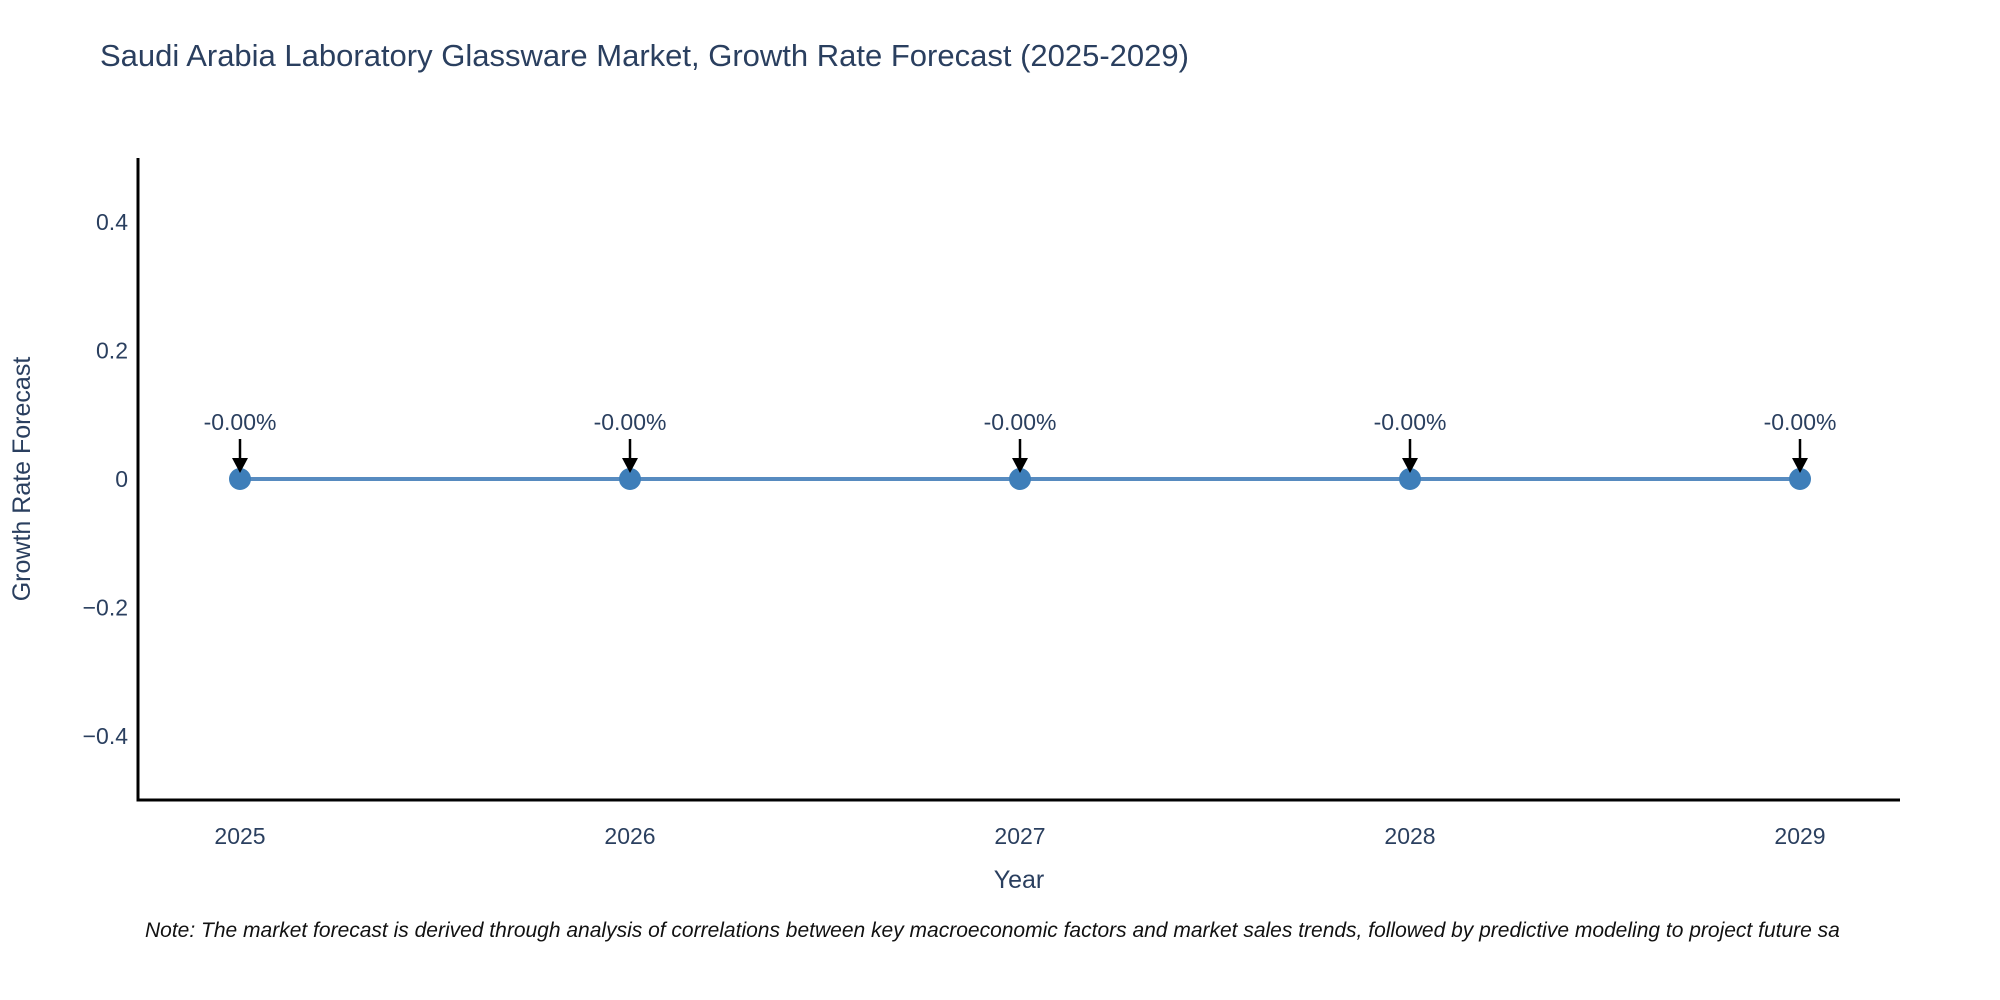  Describe the element at coordinates (239, 836) in the screenshot. I see `x-tick-label: 2025` at that location.